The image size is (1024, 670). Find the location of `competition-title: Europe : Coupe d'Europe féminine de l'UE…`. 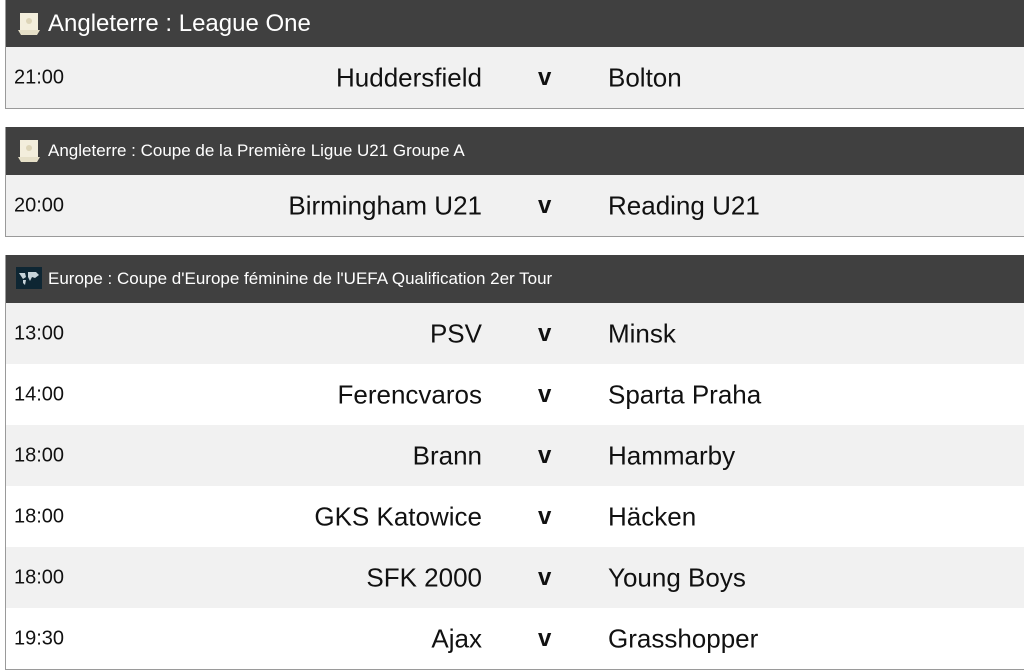

competition-title: Europe : Coupe d'Europe féminine de l'UE… is located at coordinates (300, 278).